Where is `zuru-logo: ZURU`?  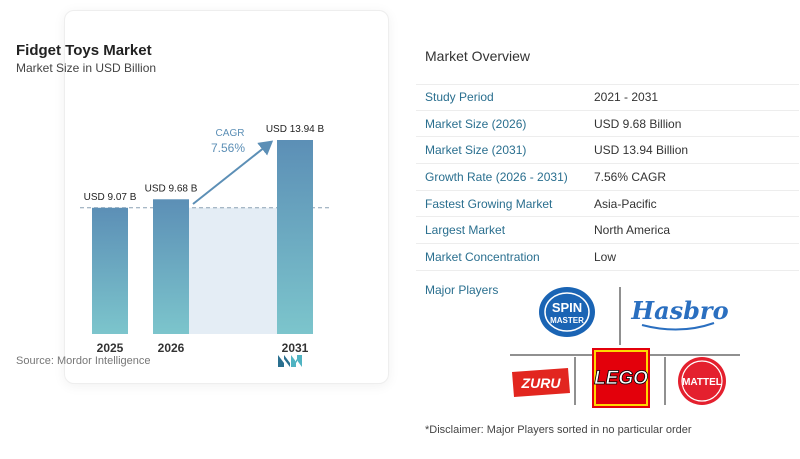
zuru-logo: ZURU is located at coordinates (541, 382).